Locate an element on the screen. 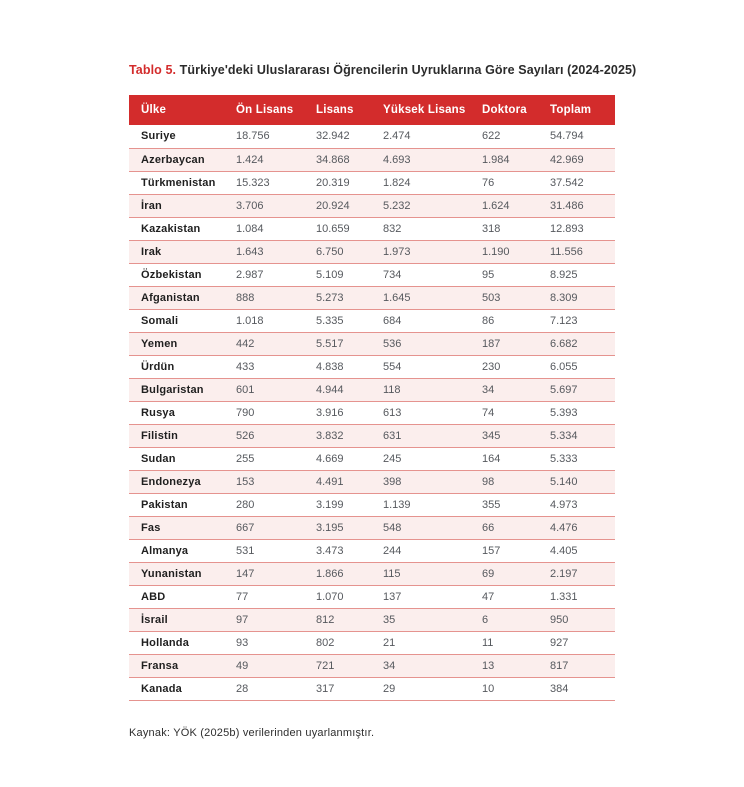  country-cell: Filistin is located at coordinates (177, 436).